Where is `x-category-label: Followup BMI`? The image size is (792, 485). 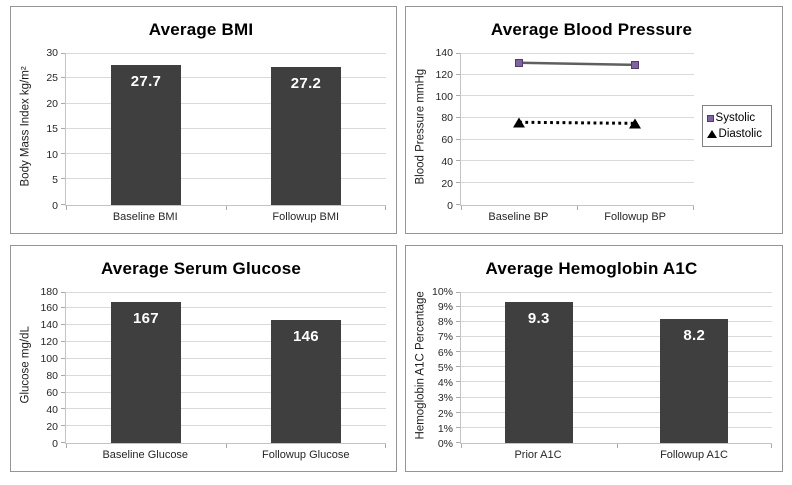 x-category-label: Followup BMI is located at coordinates (306, 216).